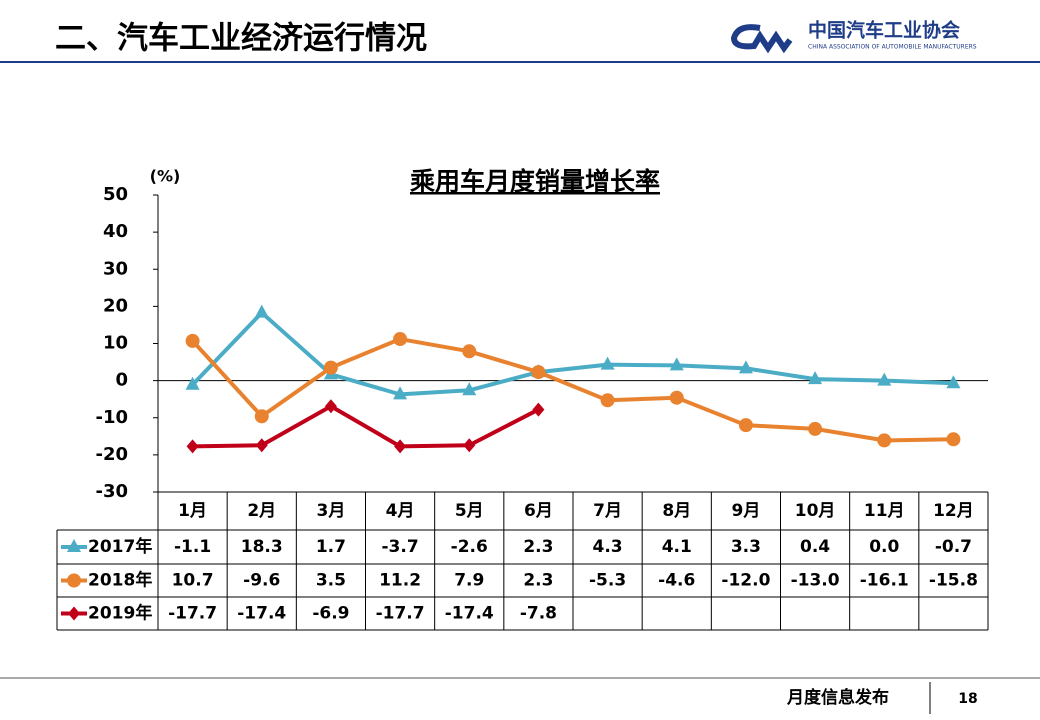  Describe the element at coordinates (330, 511) in the screenshot. I see `x-tick-label: 3月` at that location.